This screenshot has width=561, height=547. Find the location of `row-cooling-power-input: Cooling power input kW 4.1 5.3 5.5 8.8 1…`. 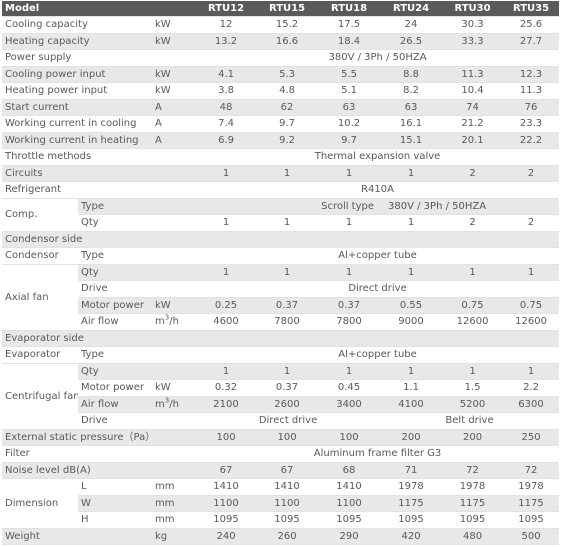

row-cooling-power-input: Cooling power input kW 4.1 5.3 5.5 8.8 1… is located at coordinates (281, 74).